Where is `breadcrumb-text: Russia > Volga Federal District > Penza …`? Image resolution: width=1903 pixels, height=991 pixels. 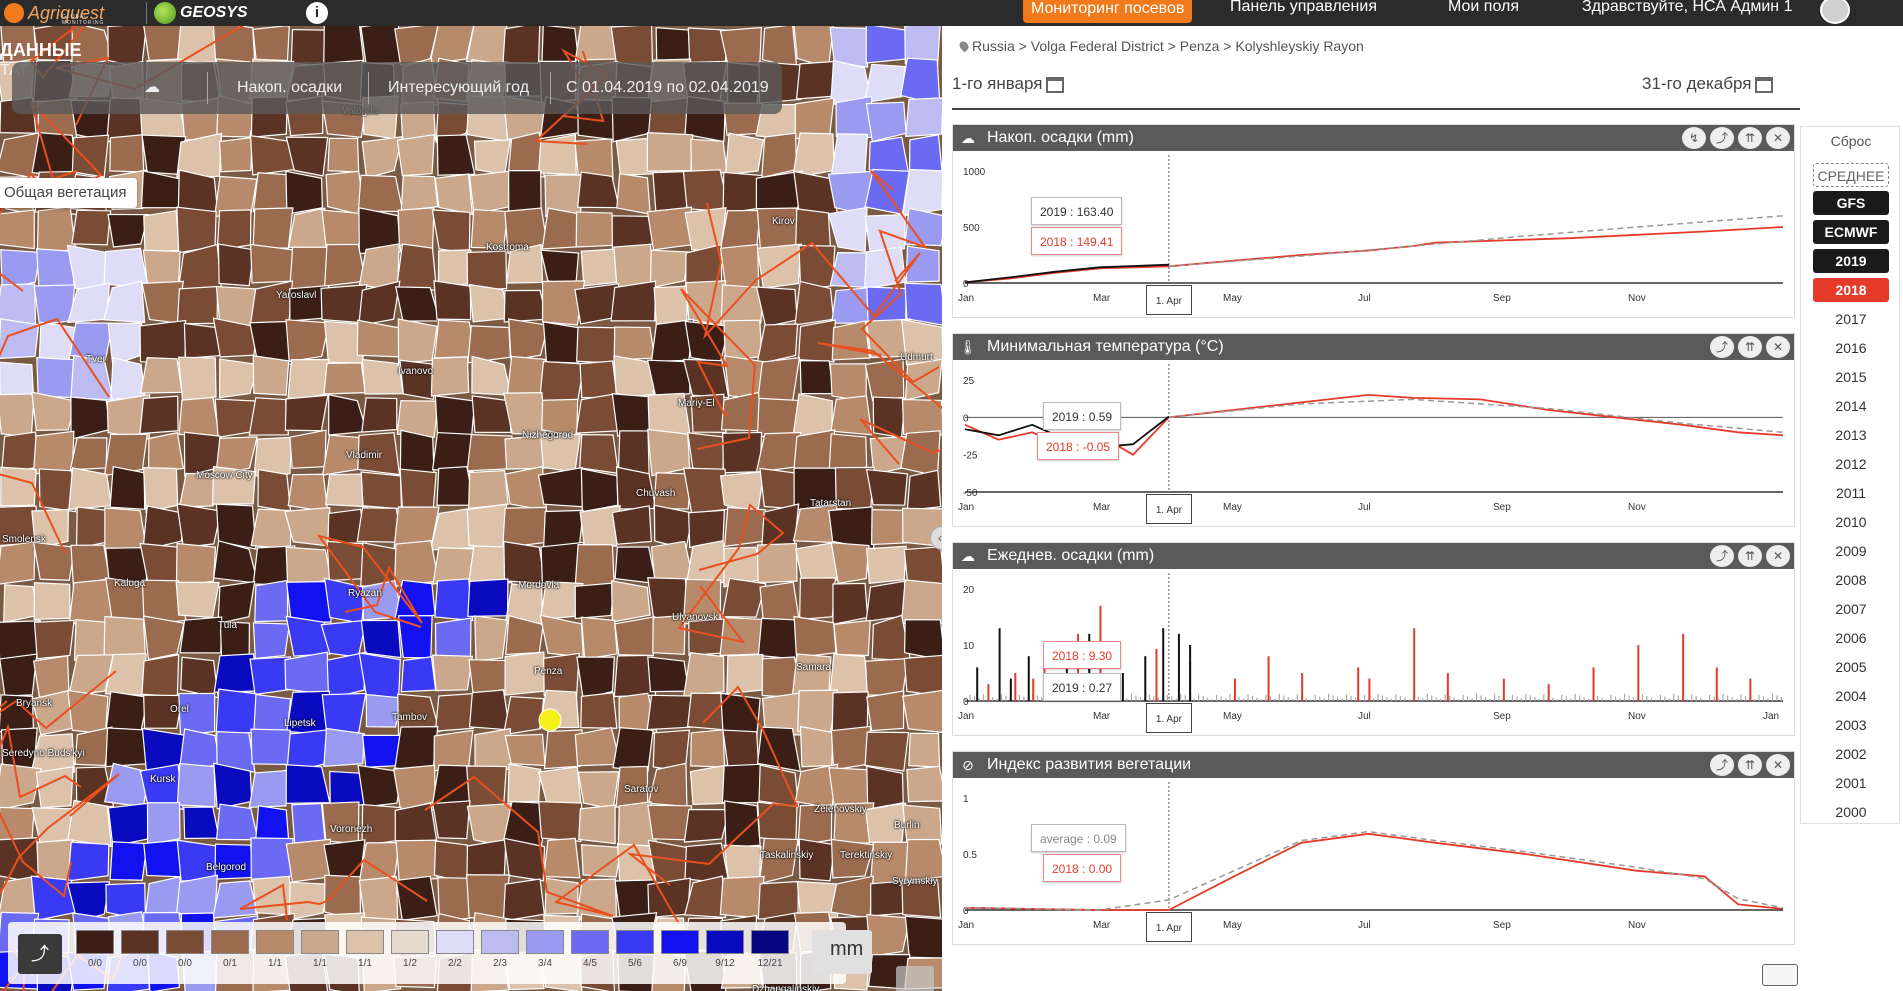
breadcrumb-text: Russia > Volga Federal District > Penza … is located at coordinates (1168, 46).